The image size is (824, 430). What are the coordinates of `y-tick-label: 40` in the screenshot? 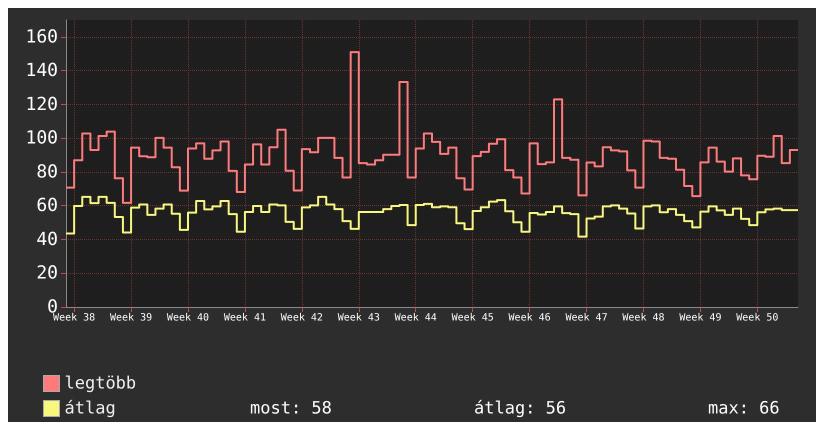 It's located at (47, 239).